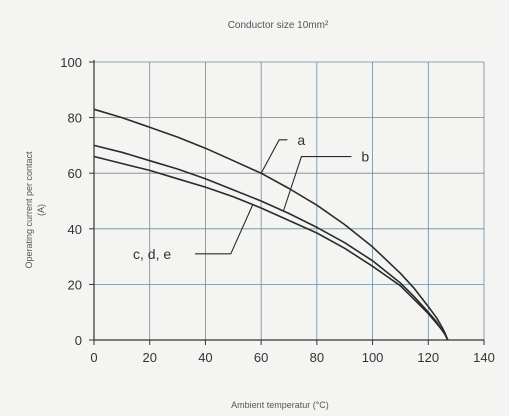 This screenshot has width=509, height=416. I want to click on y-tick-label-20: 20, so click(75, 284).